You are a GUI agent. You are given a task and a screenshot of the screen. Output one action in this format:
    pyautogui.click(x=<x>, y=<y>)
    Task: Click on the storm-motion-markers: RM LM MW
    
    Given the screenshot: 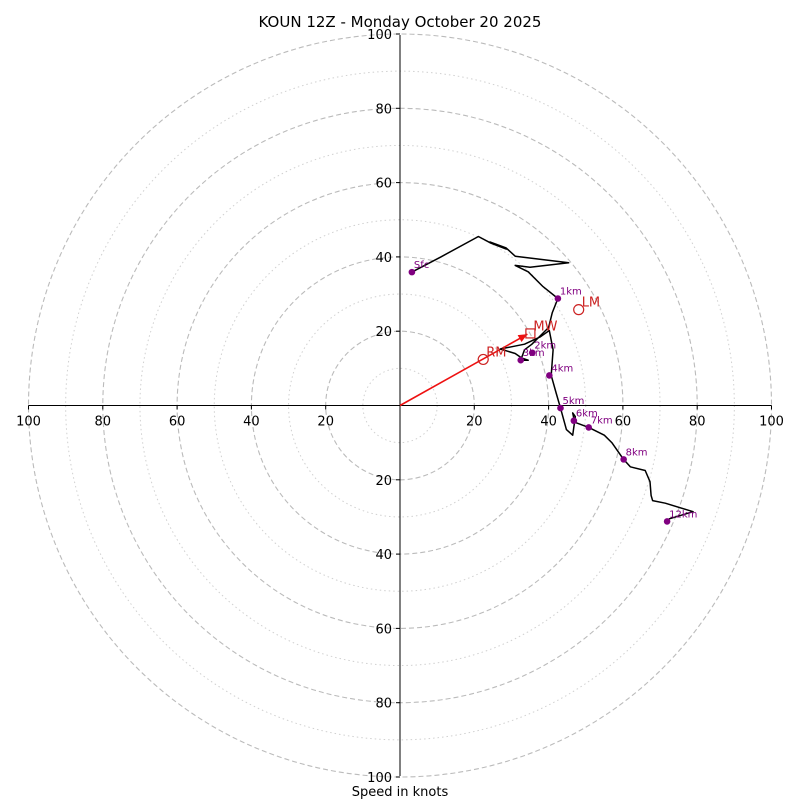 What is the action you would take?
    pyautogui.click(x=538, y=331)
    